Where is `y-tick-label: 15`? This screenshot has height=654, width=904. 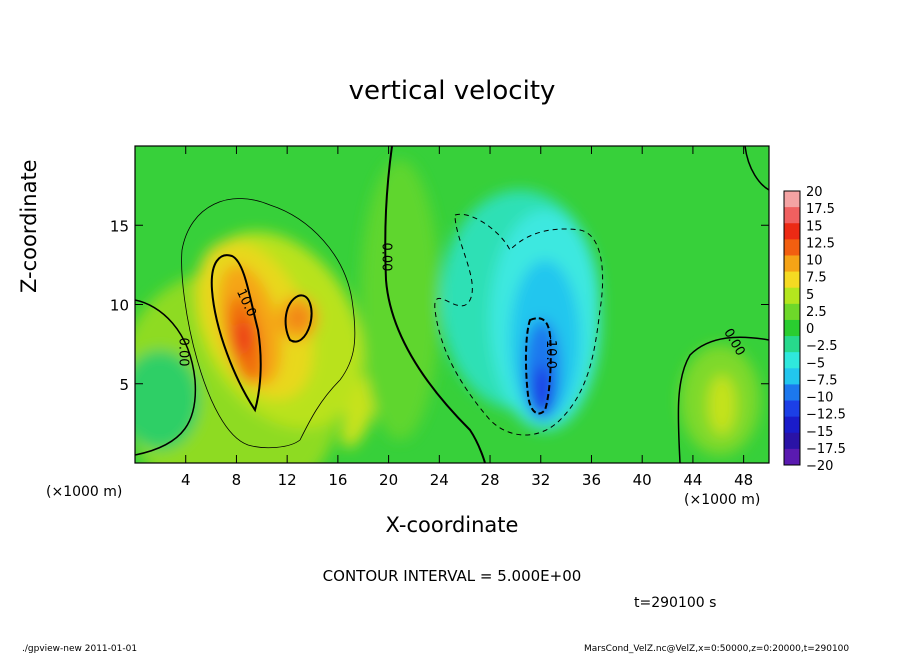 y-tick-label: 15 is located at coordinates (119, 226).